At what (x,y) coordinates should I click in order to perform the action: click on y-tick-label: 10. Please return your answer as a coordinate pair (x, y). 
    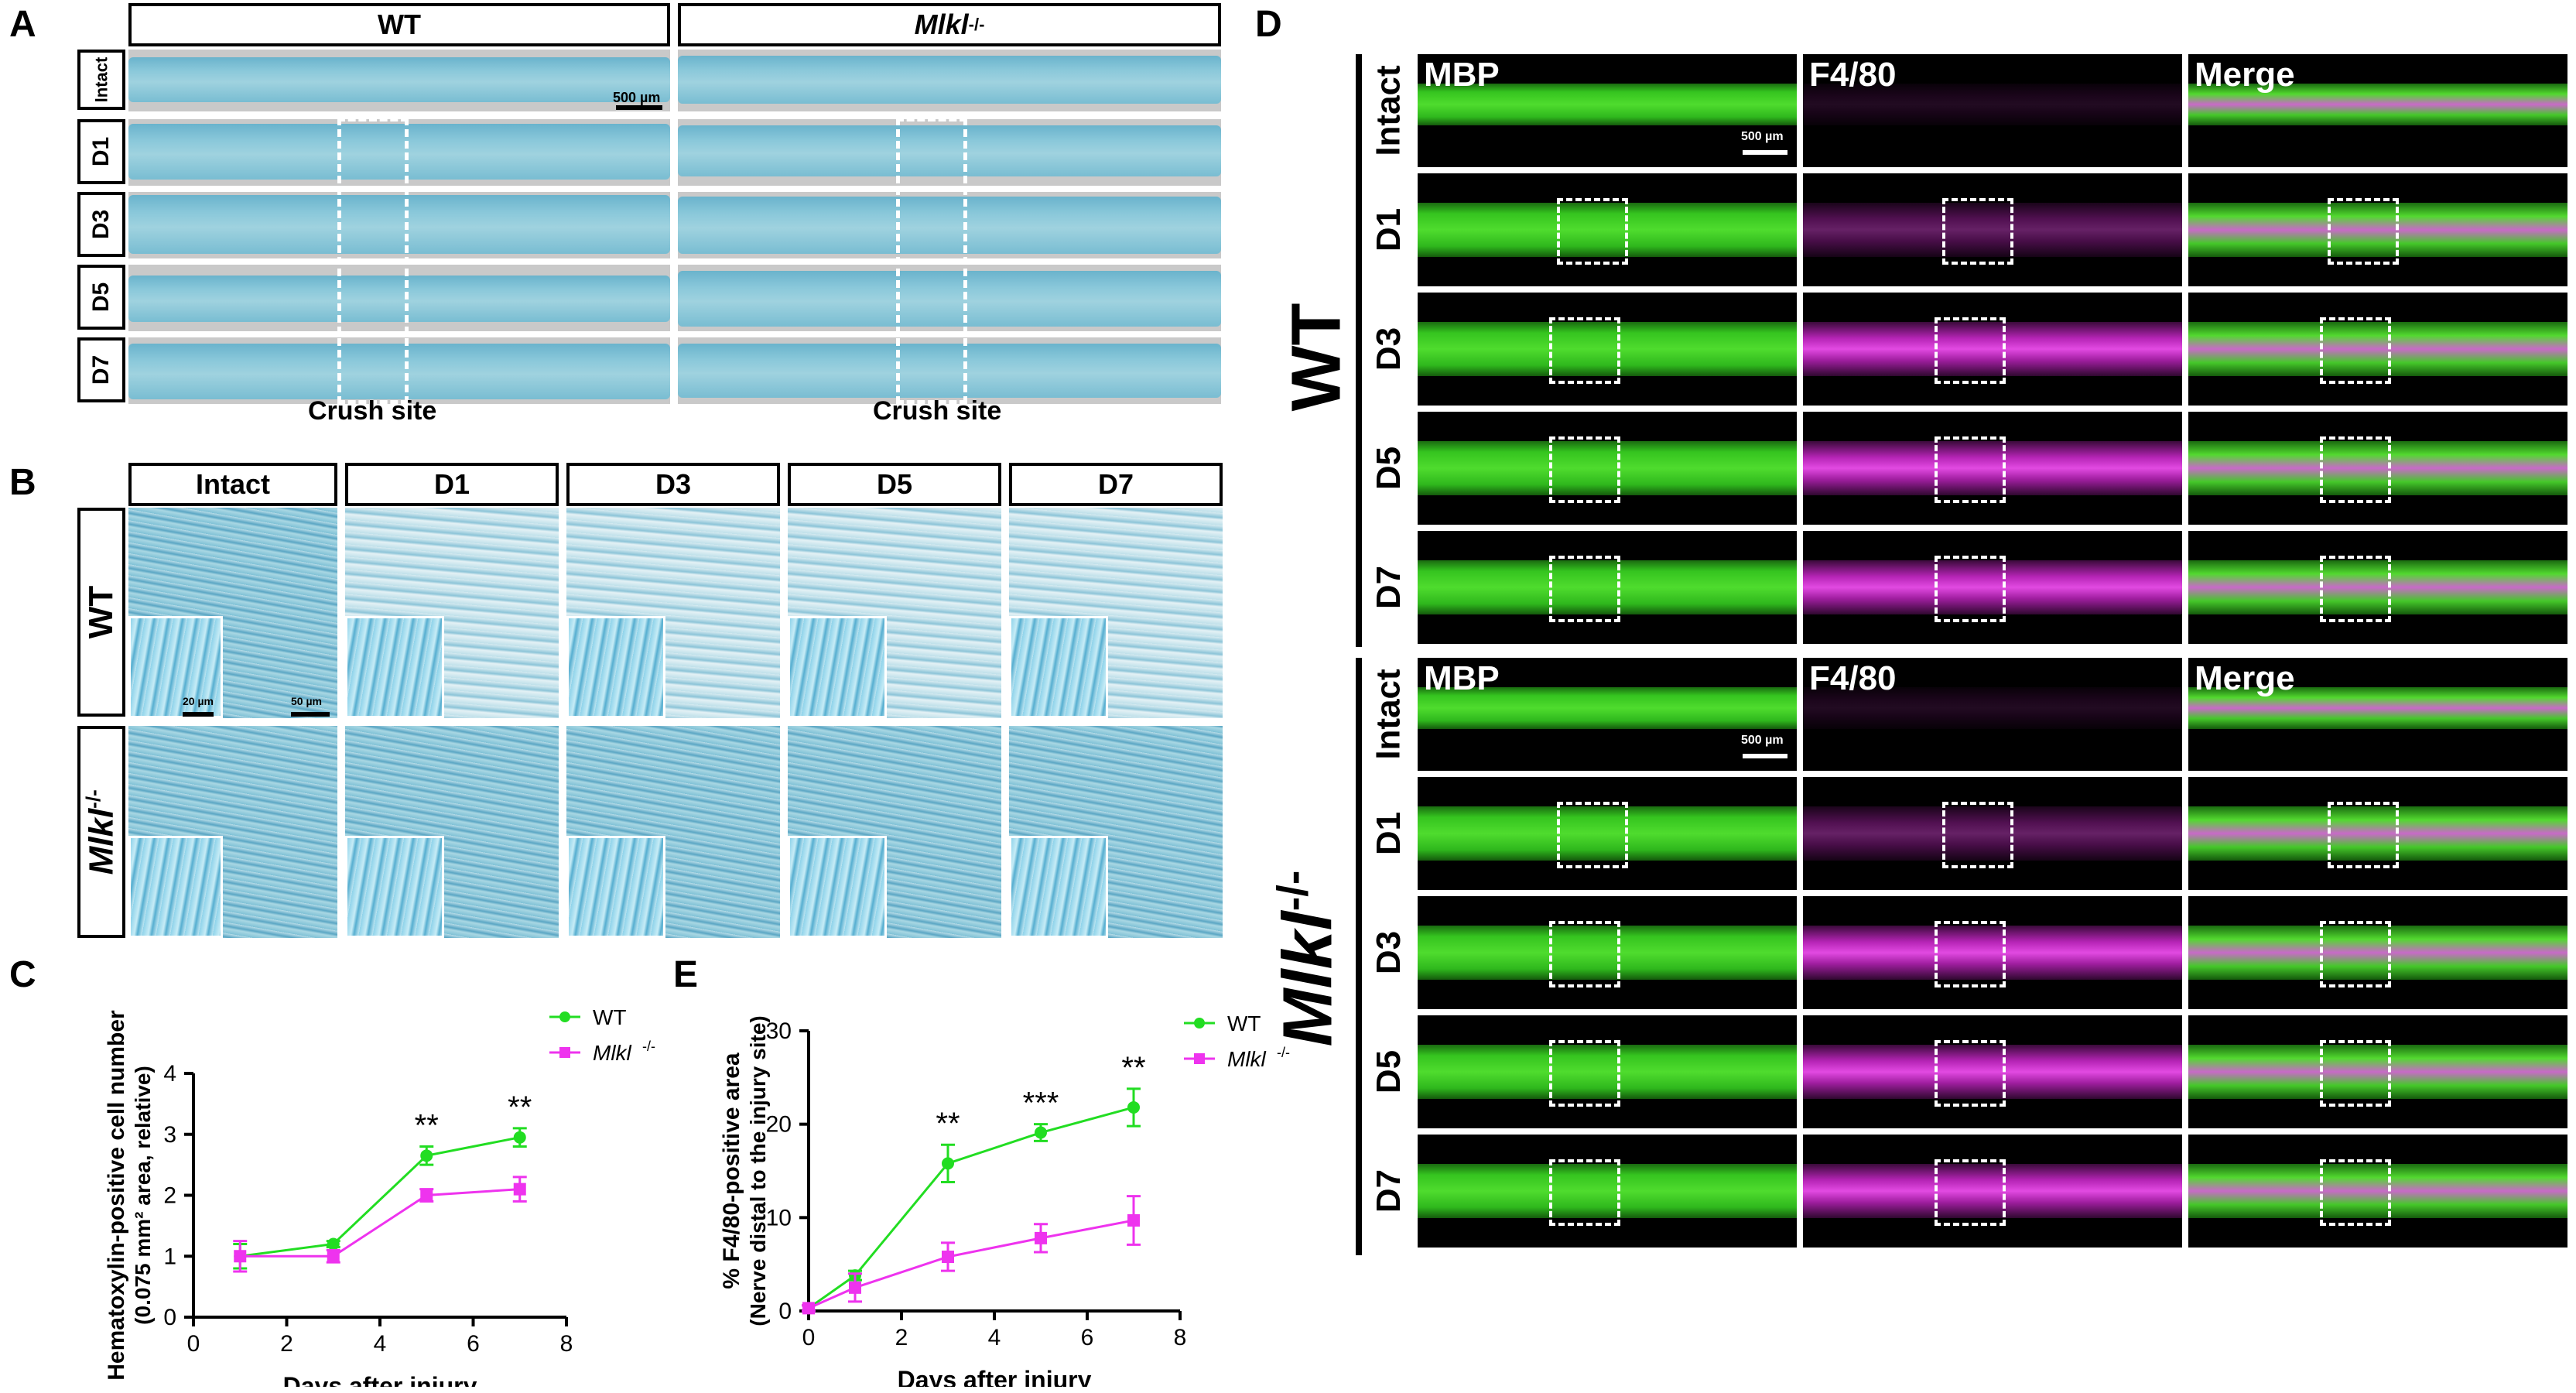
    Looking at the image, I should click on (779, 1217).